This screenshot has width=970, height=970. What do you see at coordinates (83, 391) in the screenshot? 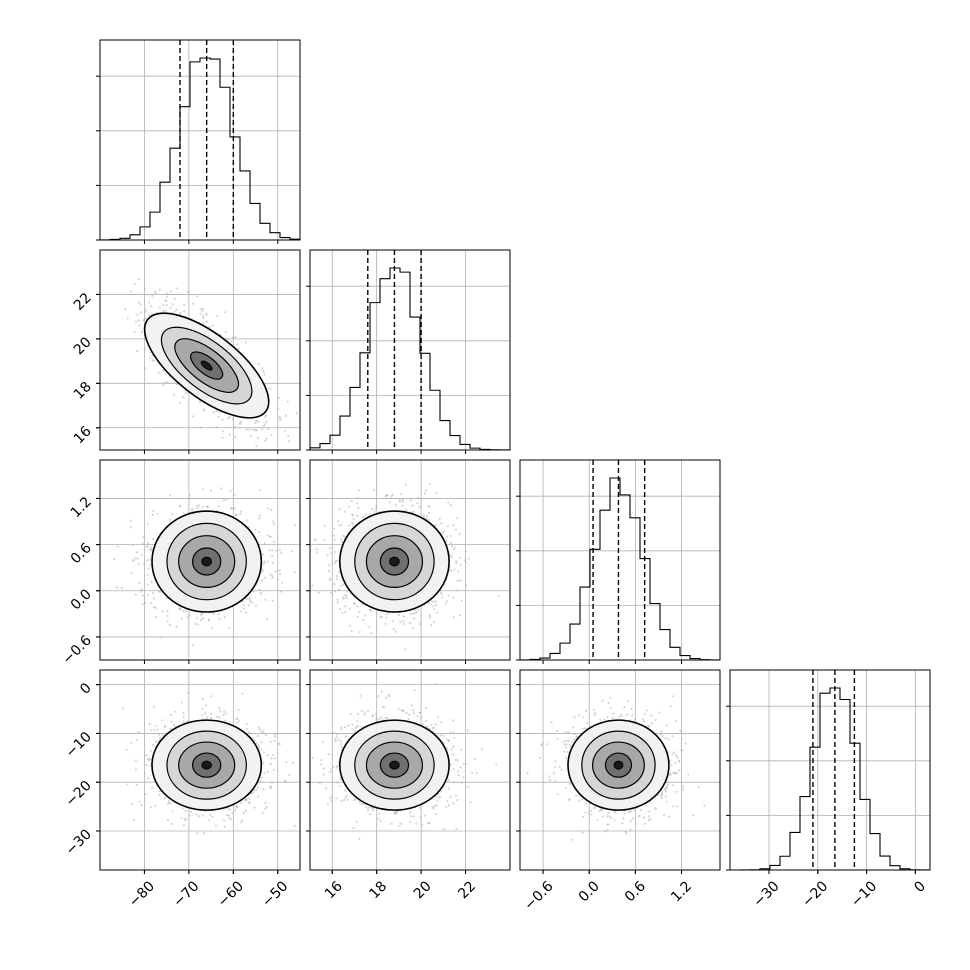
I see `y-tick-label: 18` at bounding box center [83, 391].